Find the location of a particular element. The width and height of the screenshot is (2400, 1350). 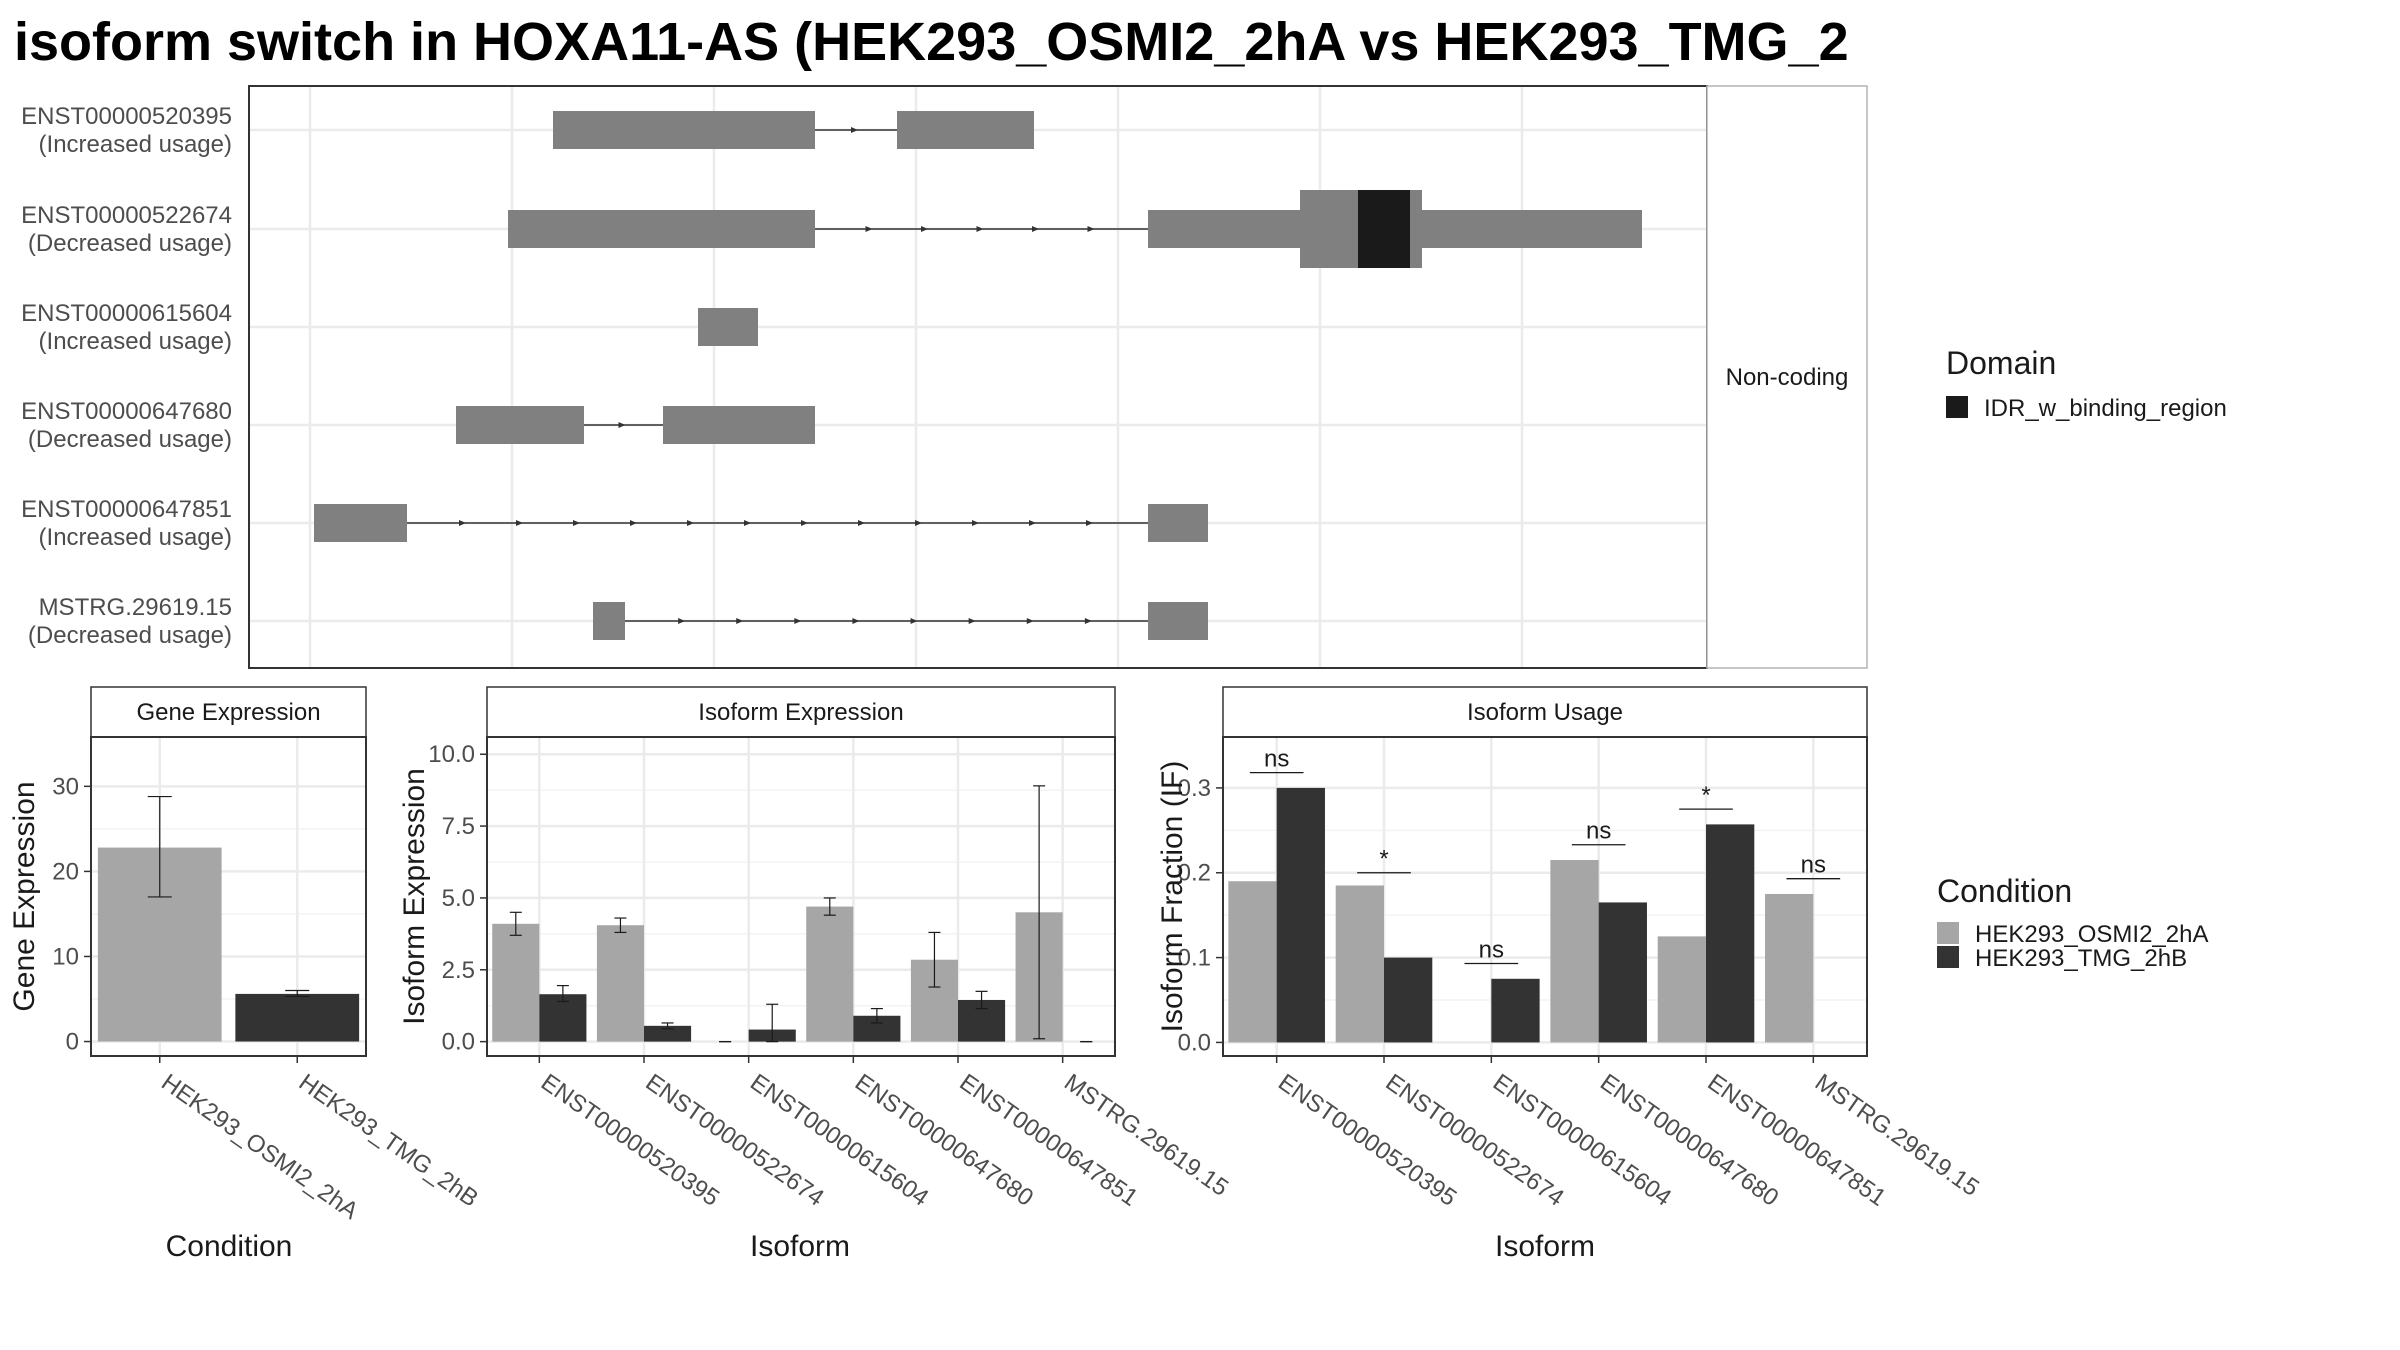

y-tick-label: 10 is located at coordinates (65, 956).